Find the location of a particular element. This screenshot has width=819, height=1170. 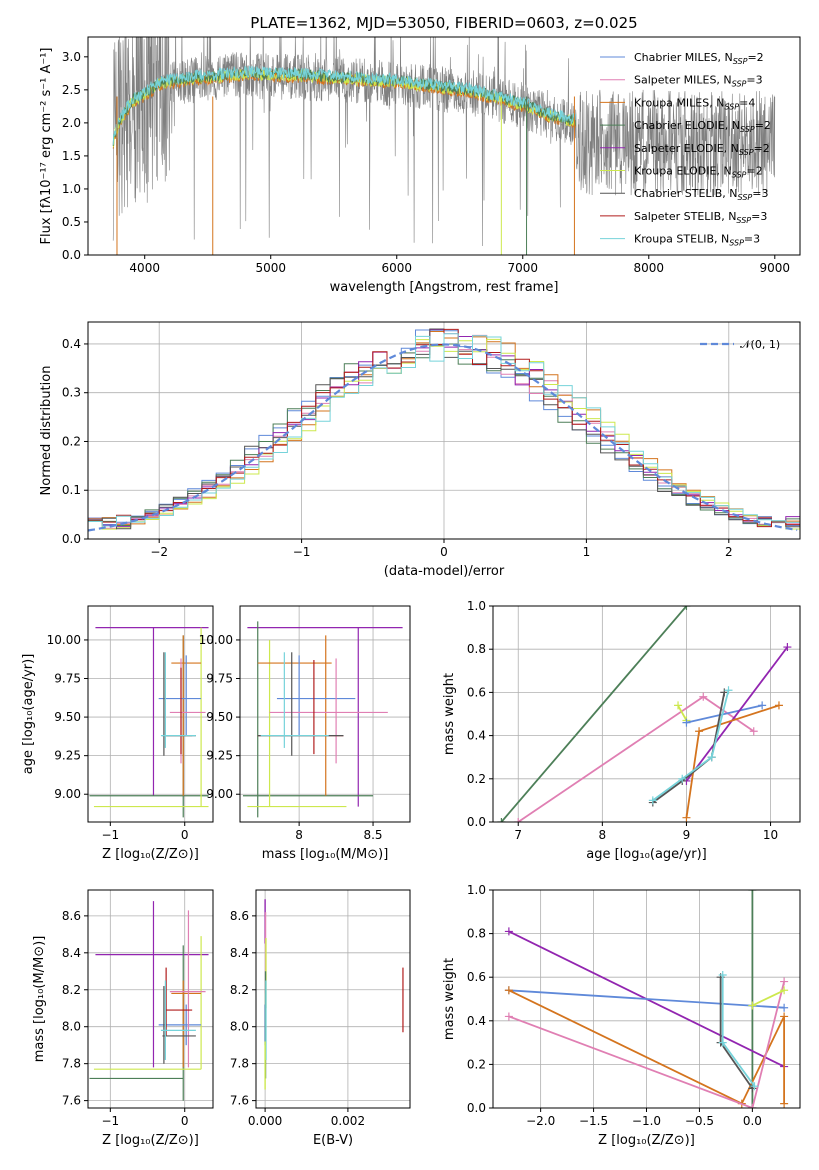

mass_vs_ebv-xtick-label-0: 0.000 is located at coordinates (265, 1121).